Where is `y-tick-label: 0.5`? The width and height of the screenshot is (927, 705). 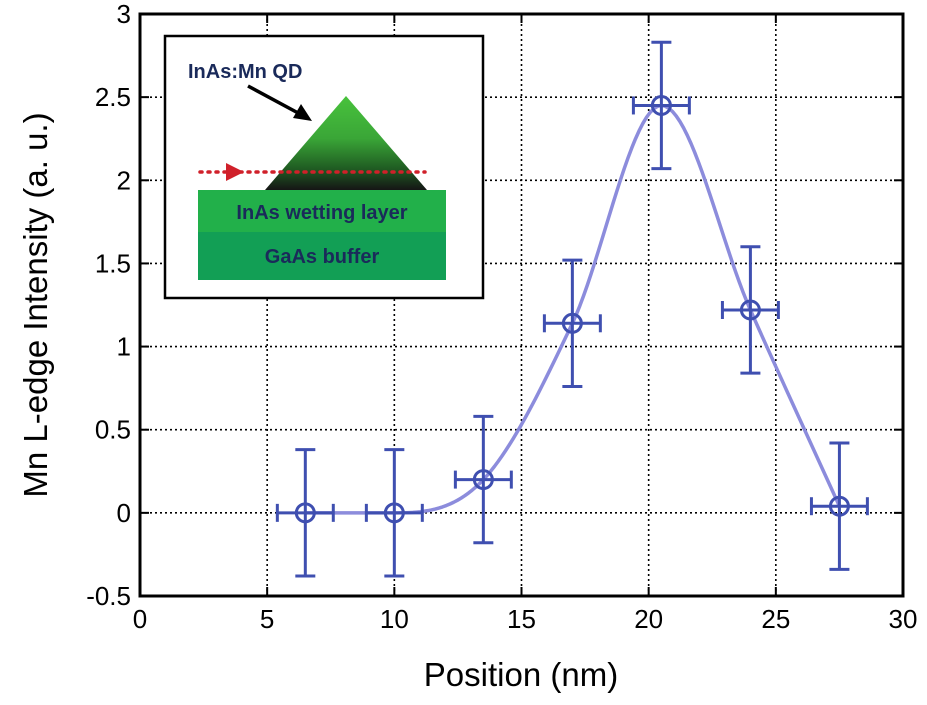
y-tick-label: 0.5 is located at coordinates (113, 430).